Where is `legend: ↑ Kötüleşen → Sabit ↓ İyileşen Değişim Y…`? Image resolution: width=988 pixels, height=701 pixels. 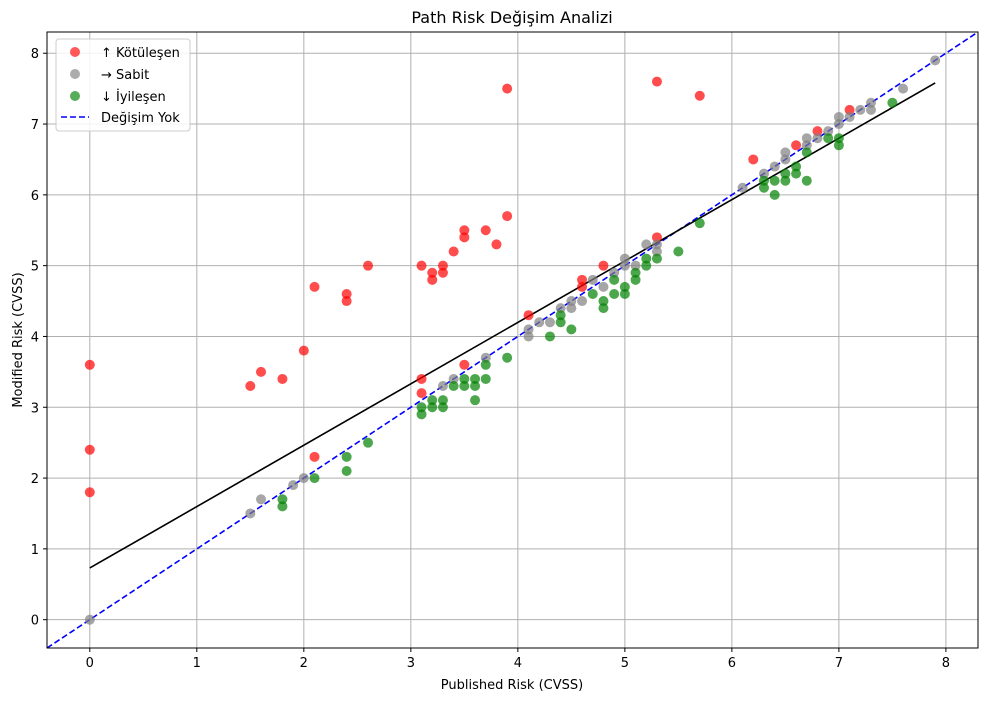
legend: ↑ Kötüleşen → Sabit ↓ İyileşen Değişim Y… is located at coordinates (123, 85).